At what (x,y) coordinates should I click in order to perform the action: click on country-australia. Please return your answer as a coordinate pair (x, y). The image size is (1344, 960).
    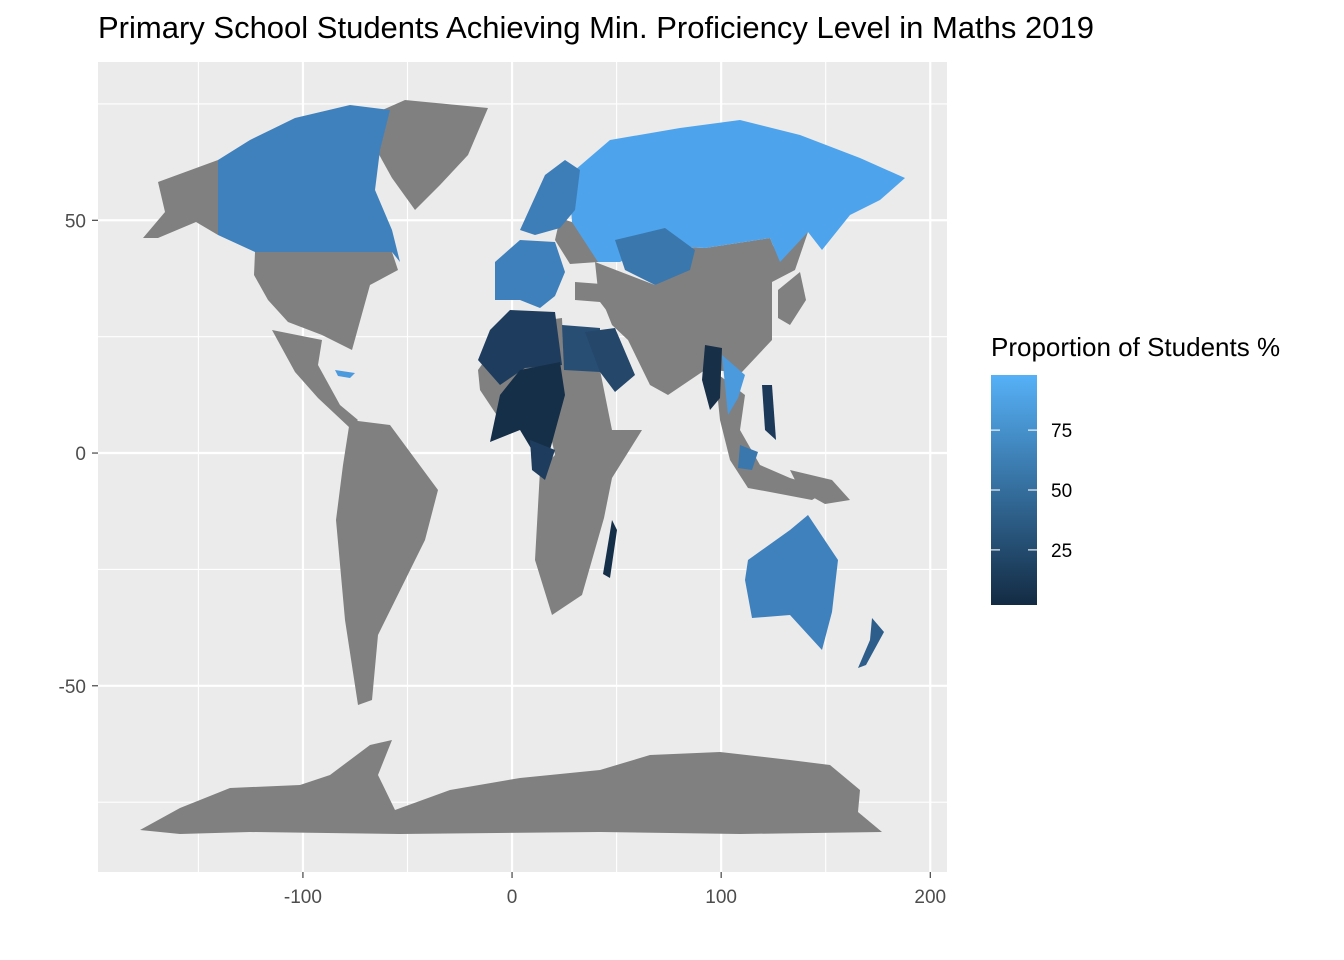
    Looking at the image, I should click on (791, 582).